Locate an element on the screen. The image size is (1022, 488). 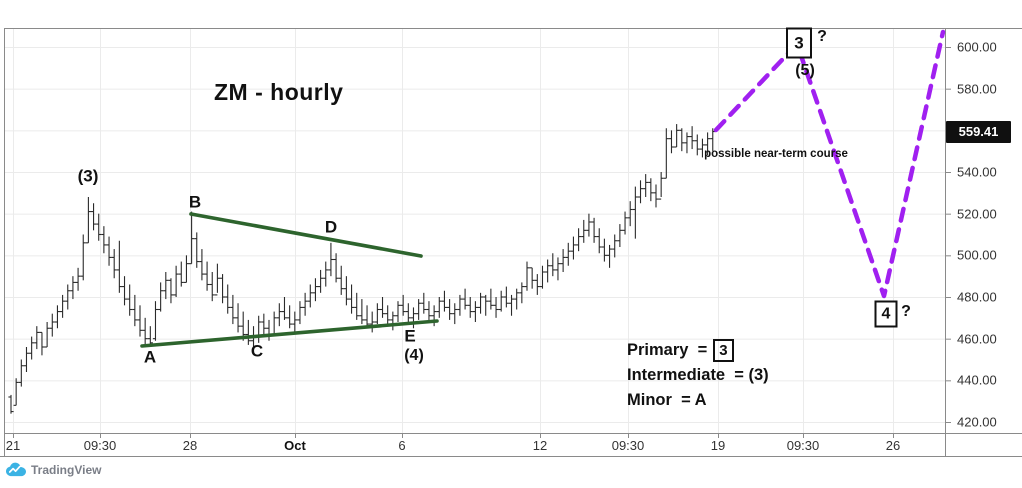
price-axis-label: 440.00 is located at coordinates (977, 380).